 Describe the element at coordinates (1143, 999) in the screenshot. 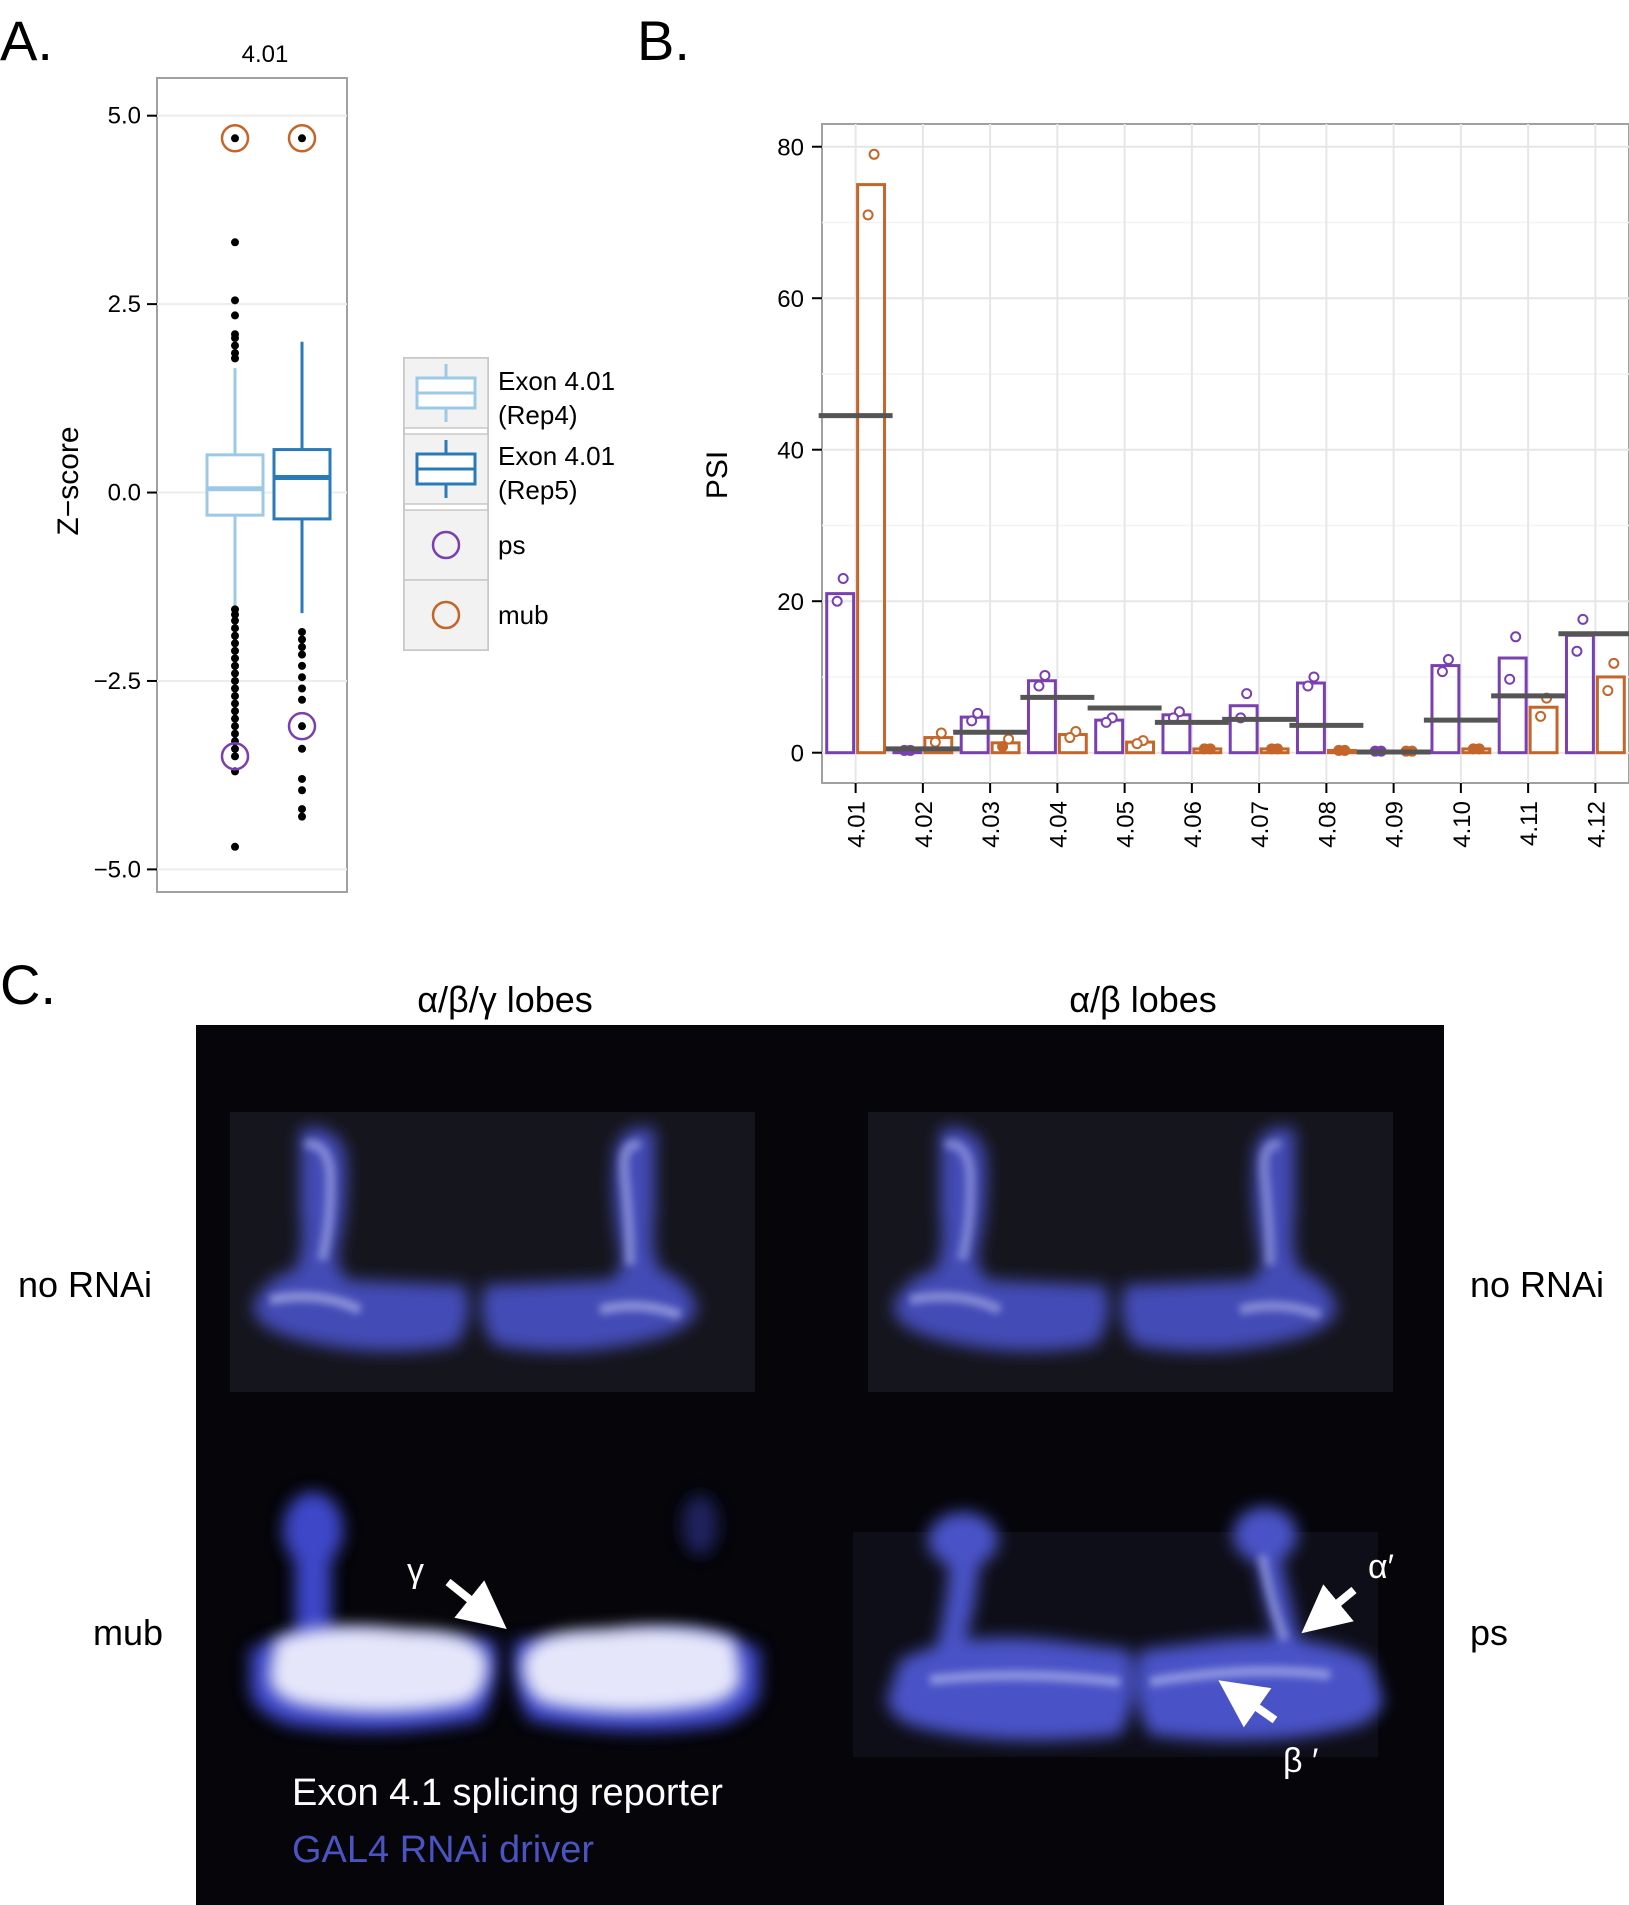

I see `column-label-ab-lobes: α/β lobes` at that location.